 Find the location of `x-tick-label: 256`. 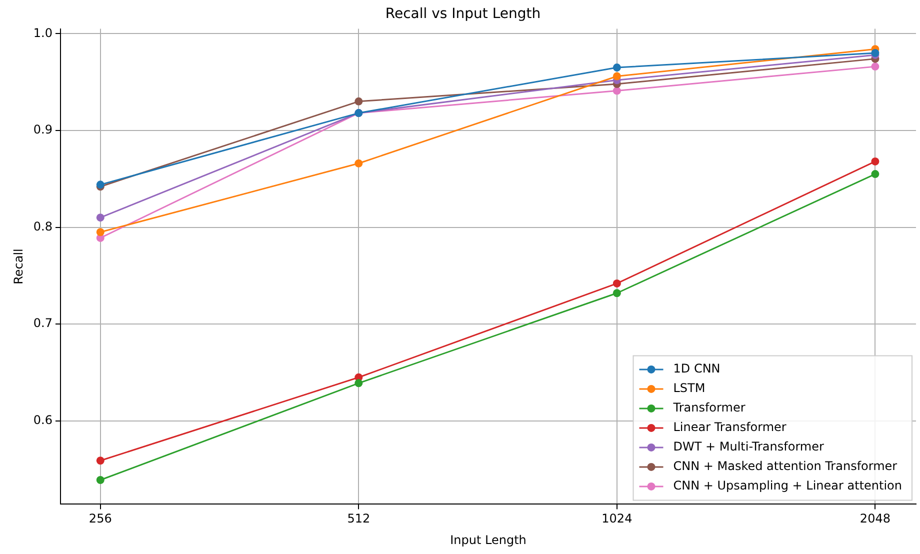

x-tick-label: 256 is located at coordinates (100, 519).